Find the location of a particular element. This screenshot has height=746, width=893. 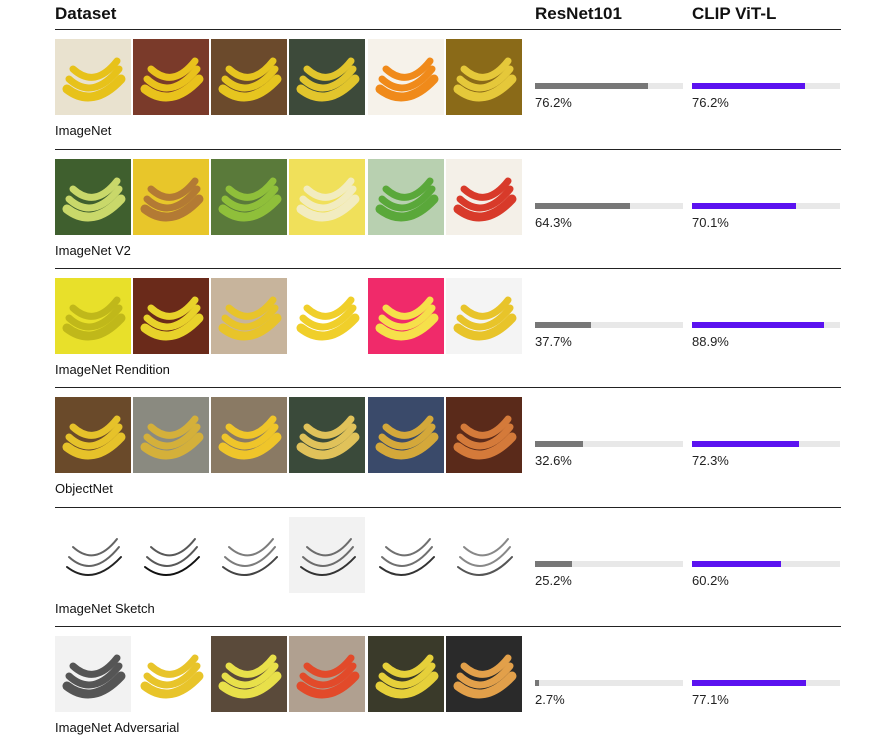

dataset-row: ImageNet V2 64.3% 70.1% is located at coordinates (448, 209).